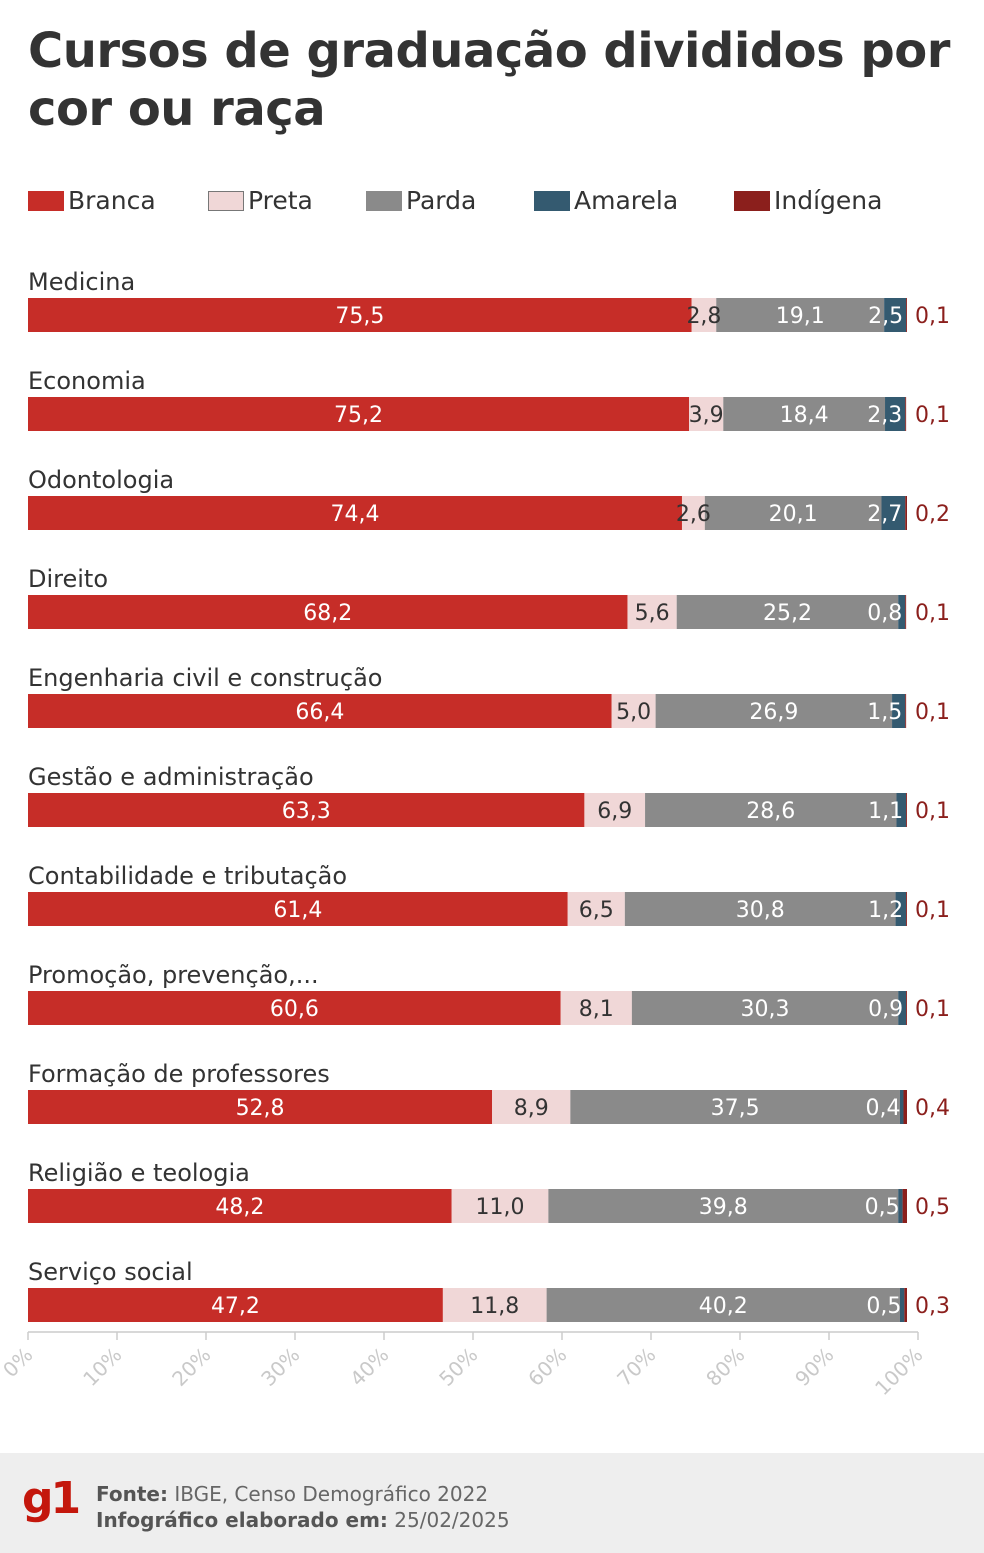 Image resolution: width=984 pixels, height=1553 pixels. I want to click on data-label-preta: 8,9, so click(531, 1108).